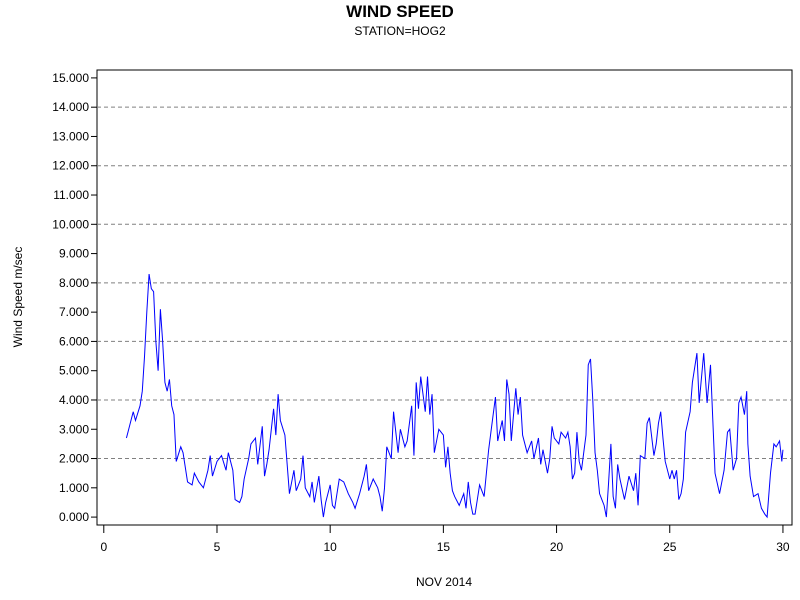 This screenshot has height=600, width=800. Describe the element at coordinates (670, 547) in the screenshot. I see `x-tick-label: 25` at that location.